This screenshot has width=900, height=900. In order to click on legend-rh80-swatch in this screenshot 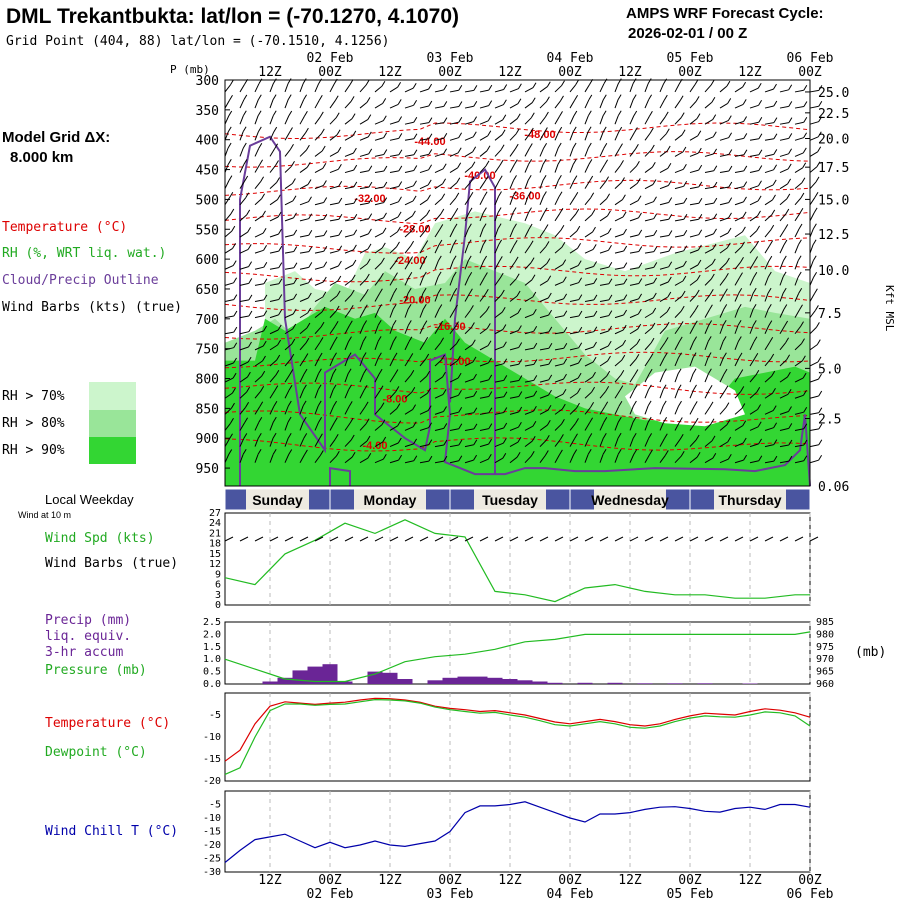, I will do `click(112, 423)`.